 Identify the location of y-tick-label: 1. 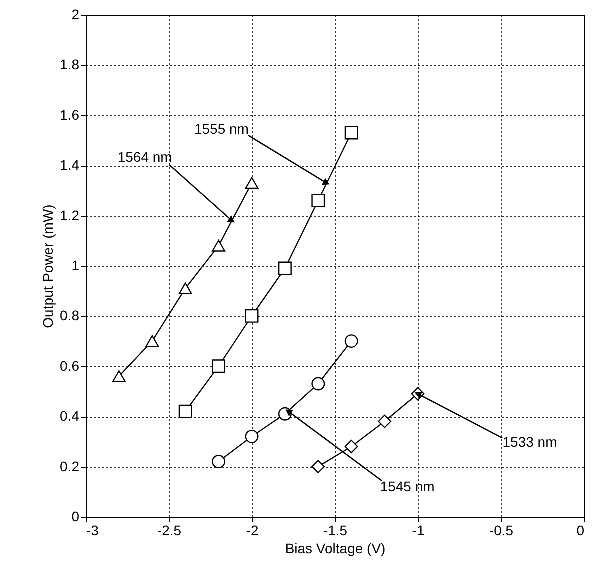
(76, 266).